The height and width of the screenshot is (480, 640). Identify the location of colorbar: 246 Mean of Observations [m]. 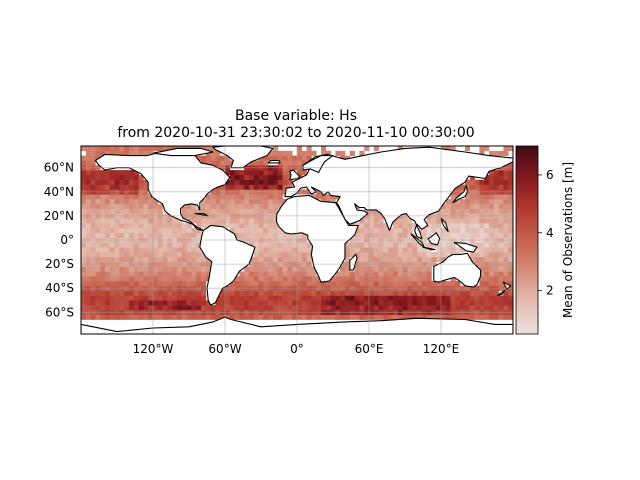
(545, 240).